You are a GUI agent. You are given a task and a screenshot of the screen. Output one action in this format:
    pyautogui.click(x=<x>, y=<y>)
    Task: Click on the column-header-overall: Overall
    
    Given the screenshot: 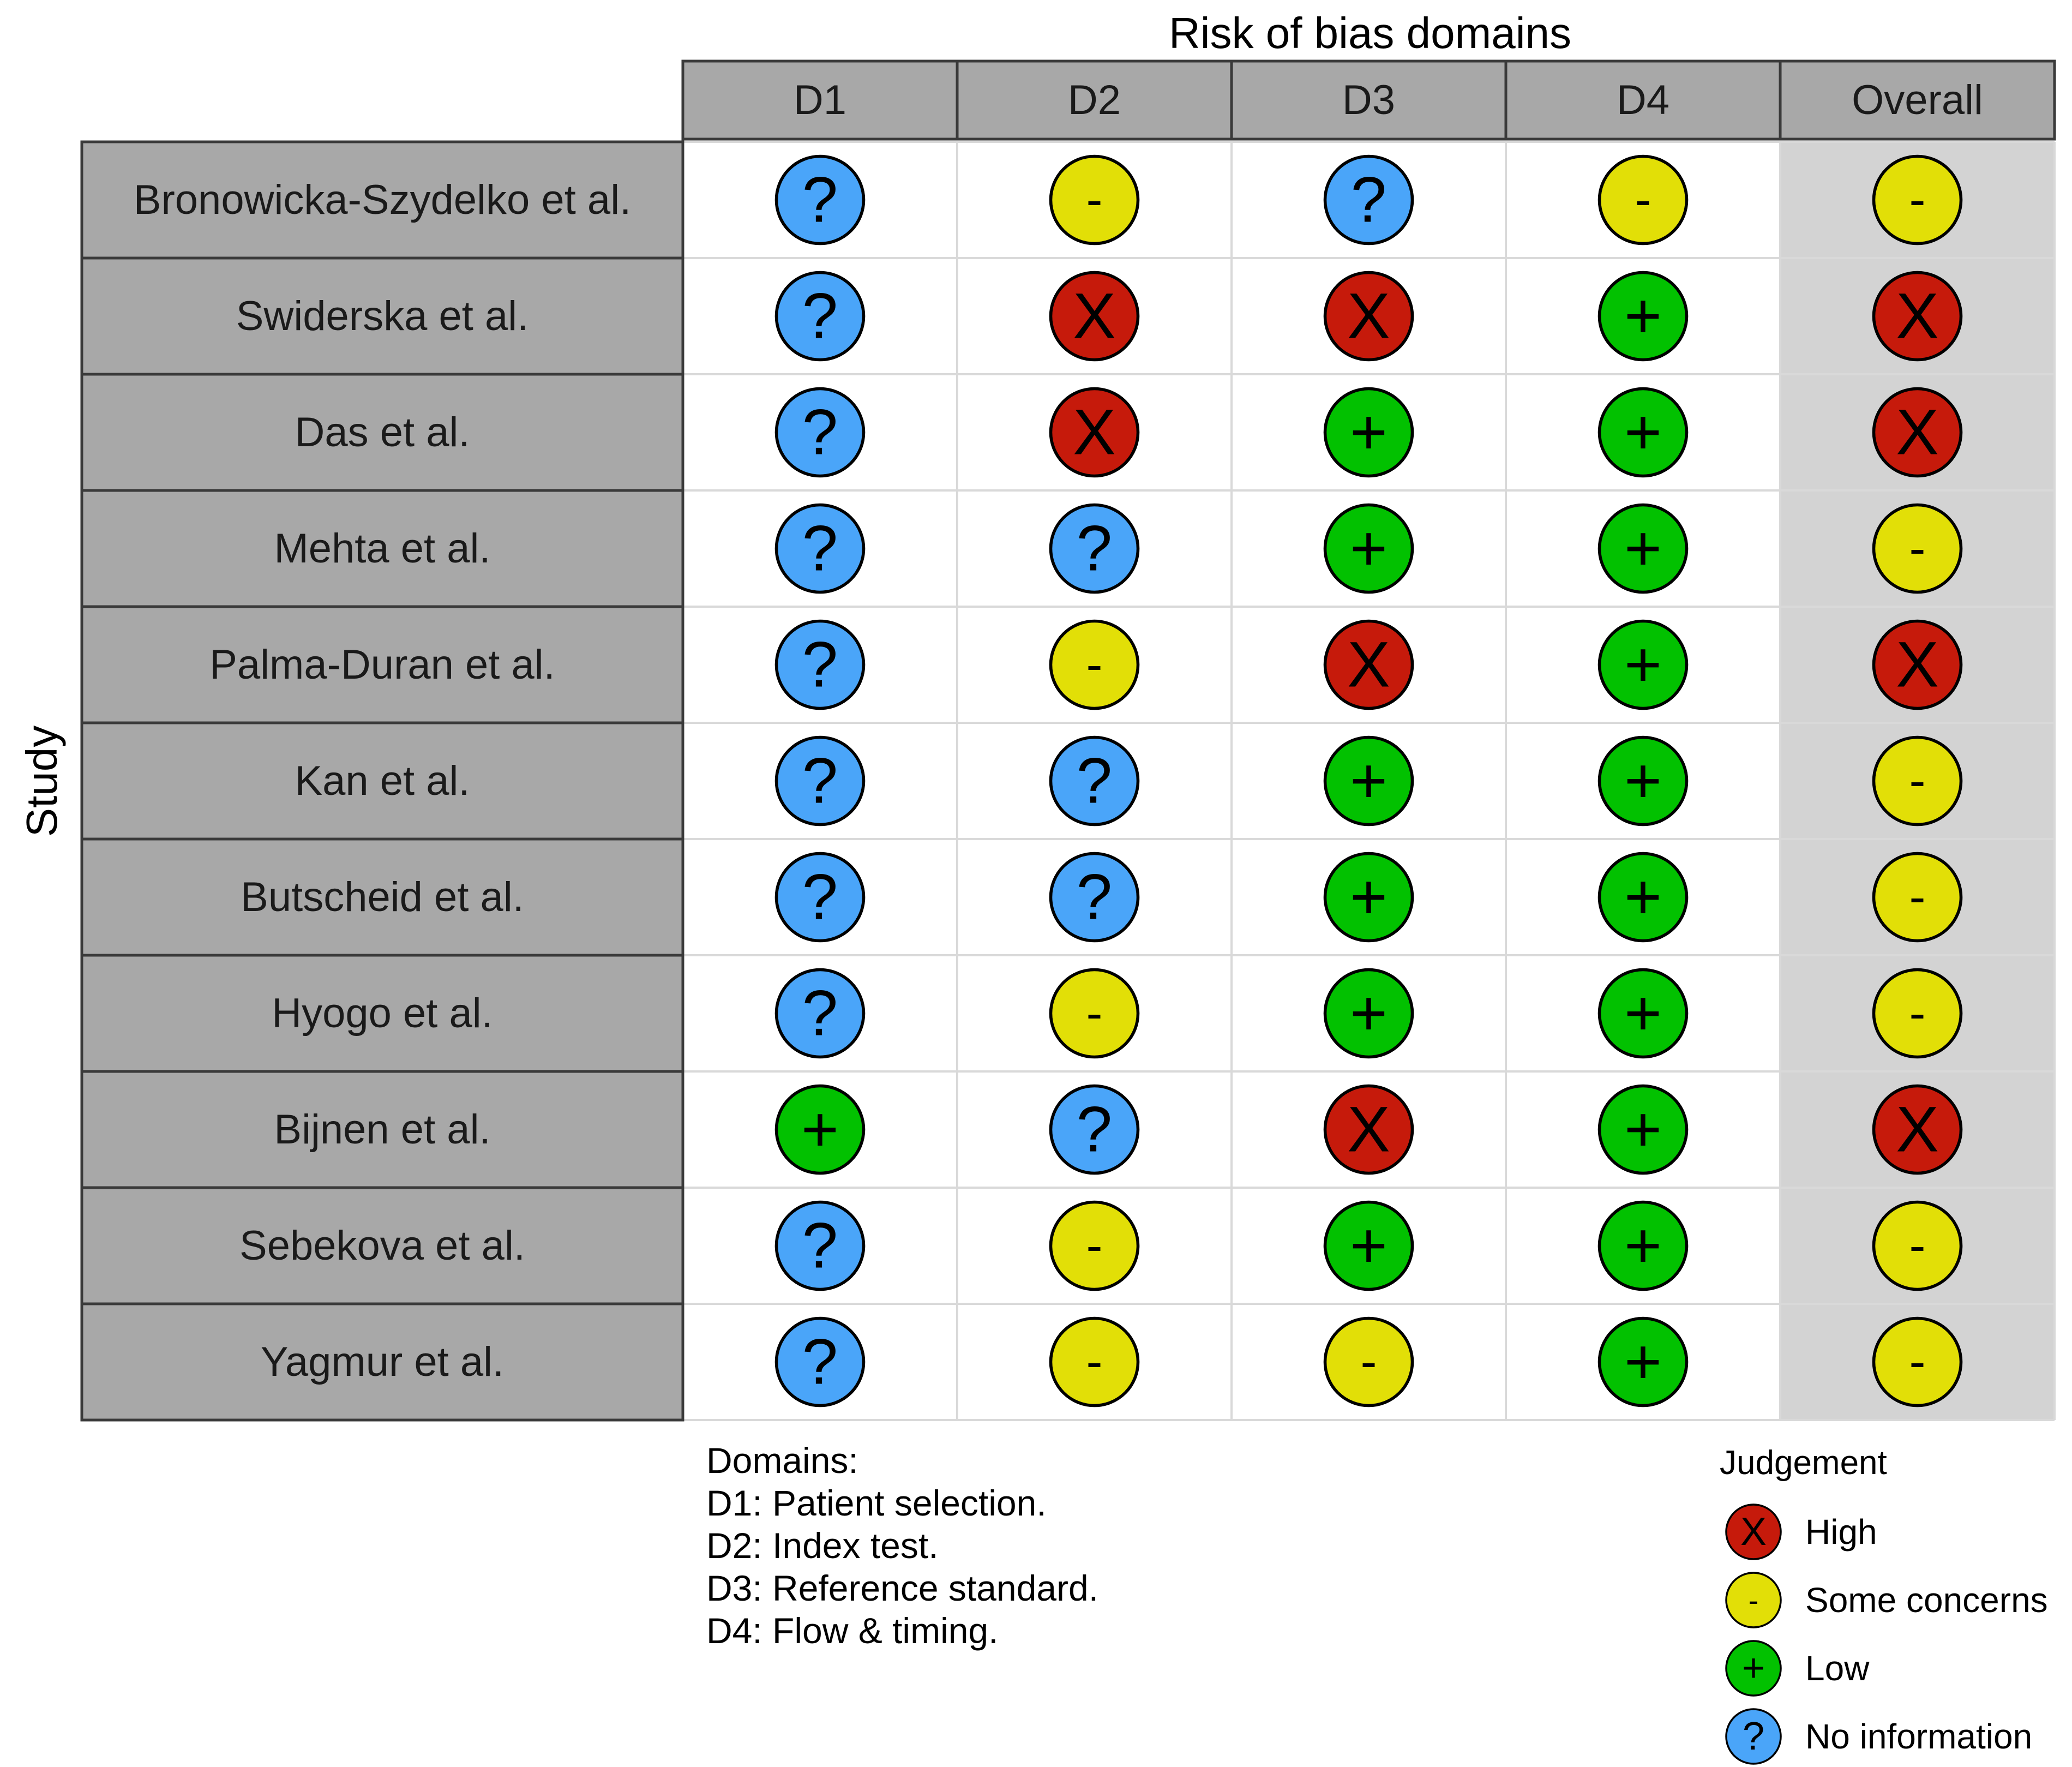 What is the action you would take?
    pyautogui.click(x=1917, y=100)
    